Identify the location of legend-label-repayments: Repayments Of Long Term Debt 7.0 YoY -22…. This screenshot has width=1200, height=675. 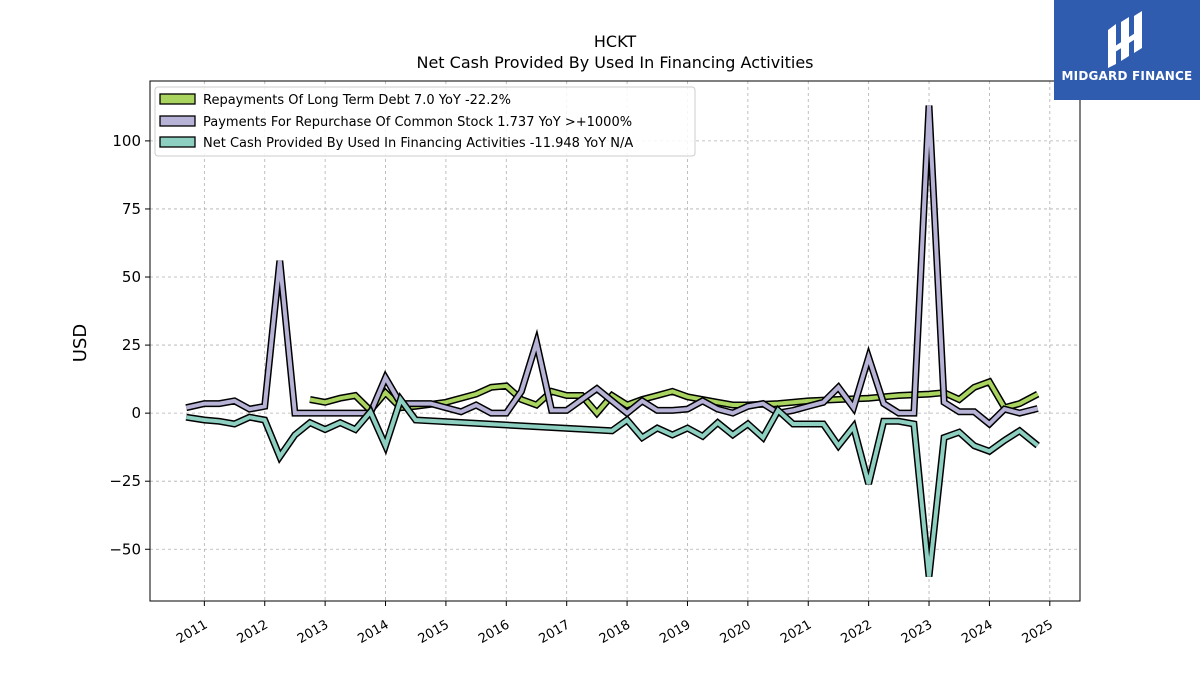
(357, 100).